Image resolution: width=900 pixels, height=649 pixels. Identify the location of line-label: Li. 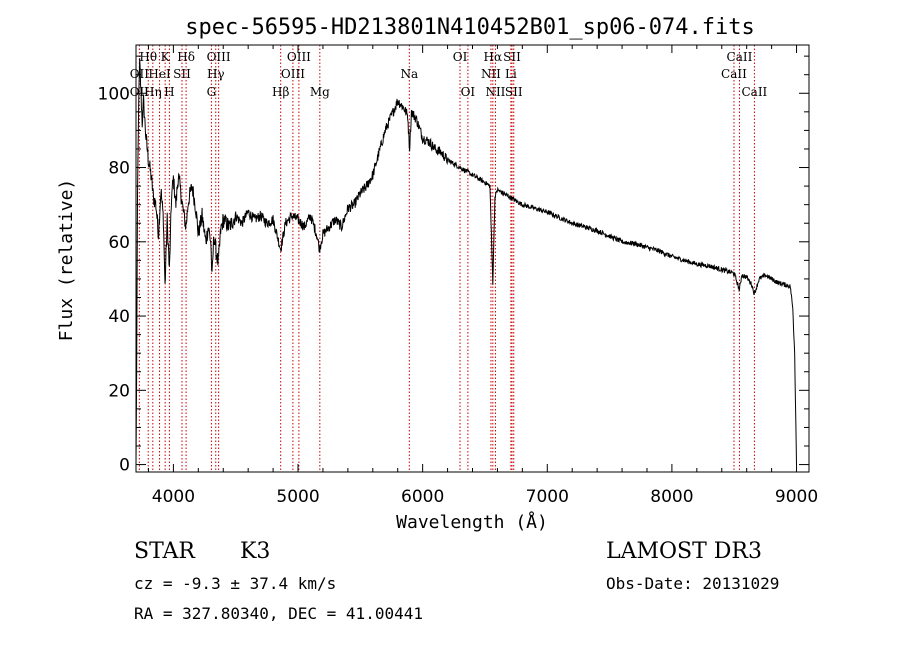
(511, 74).